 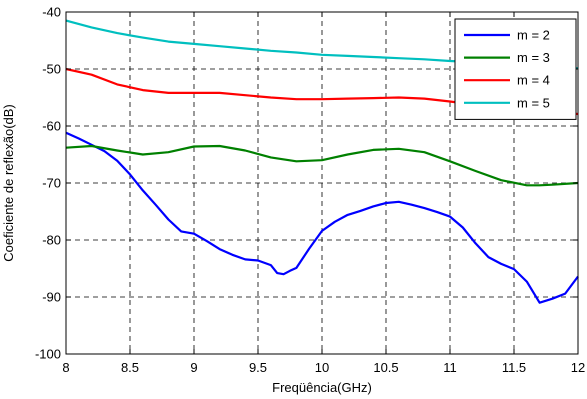 What do you see at coordinates (51, 183) in the screenshot?
I see `y-tick-label: -70` at bounding box center [51, 183].